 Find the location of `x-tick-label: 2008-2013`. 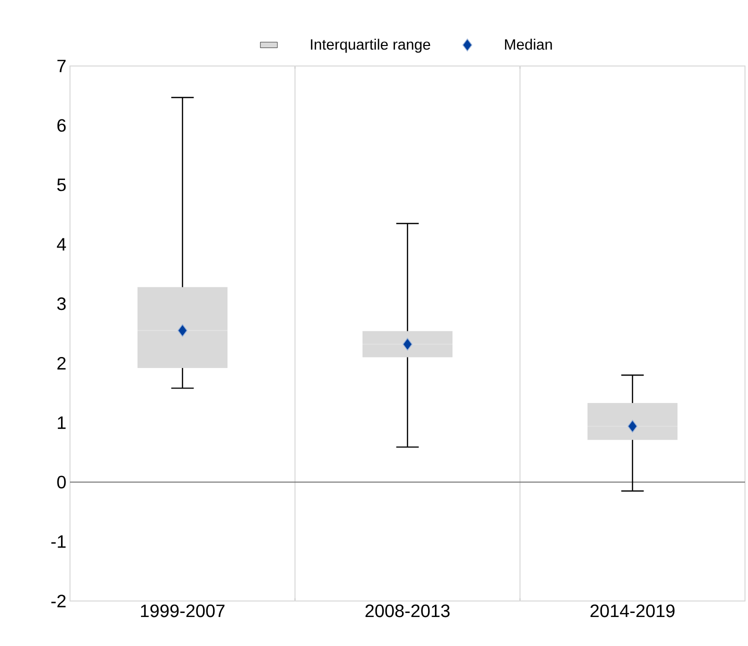

x-tick-label: 2008-2013 is located at coordinates (408, 611).